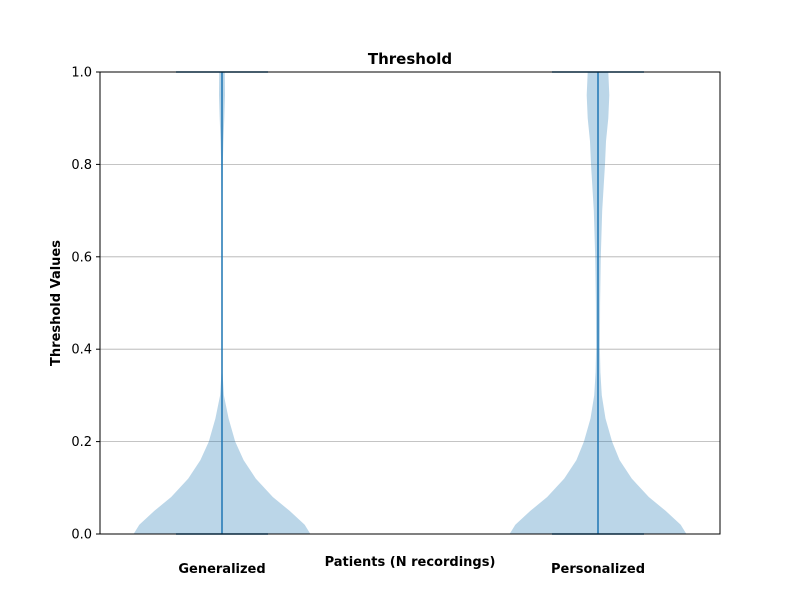  Describe the element at coordinates (81, 73) in the screenshot. I see `y-tick-label: 1.0` at that location.